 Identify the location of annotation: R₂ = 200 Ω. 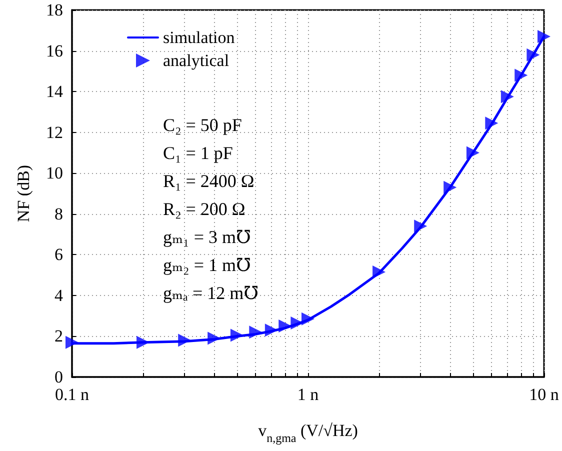
(204, 209).